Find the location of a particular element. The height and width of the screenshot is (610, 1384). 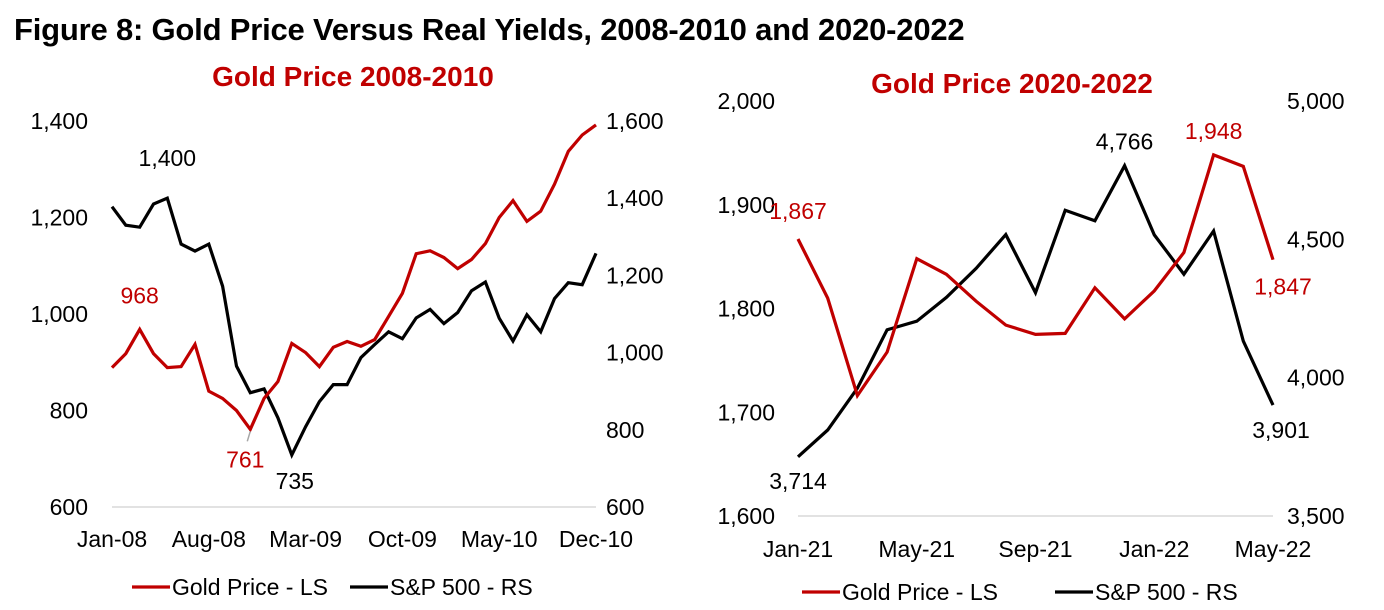

y-right-tick-label: 4,000 is located at coordinates (1316, 378).